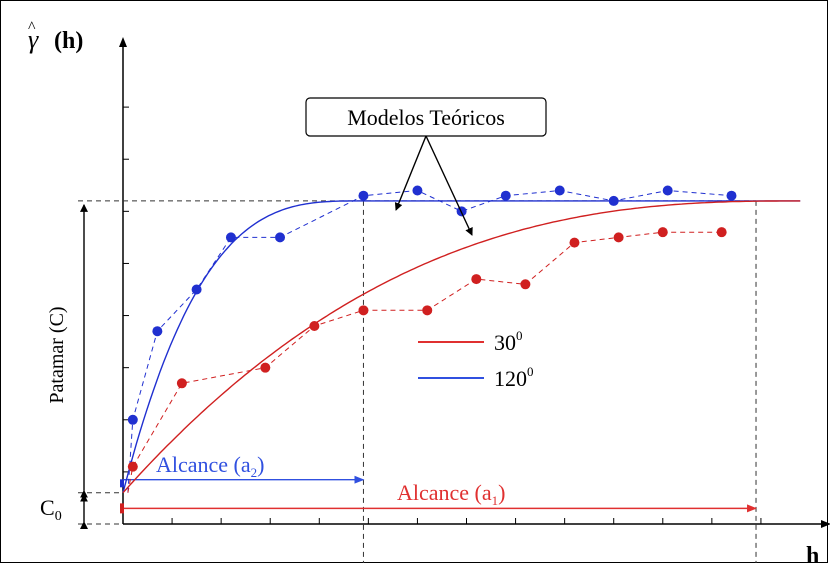 The height and width of the screenshot is (565, 830). I want to click on range-red-start-mark, so click(122, 508).